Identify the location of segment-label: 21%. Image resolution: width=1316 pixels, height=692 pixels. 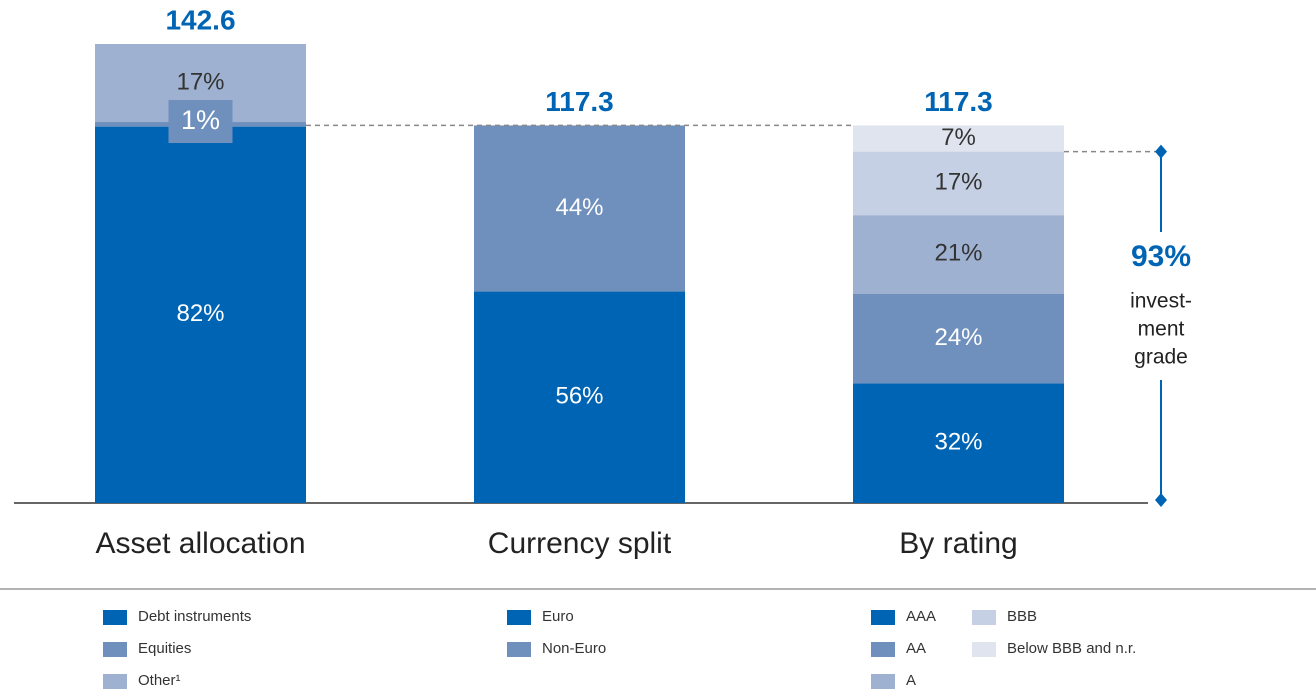
(958, 253).